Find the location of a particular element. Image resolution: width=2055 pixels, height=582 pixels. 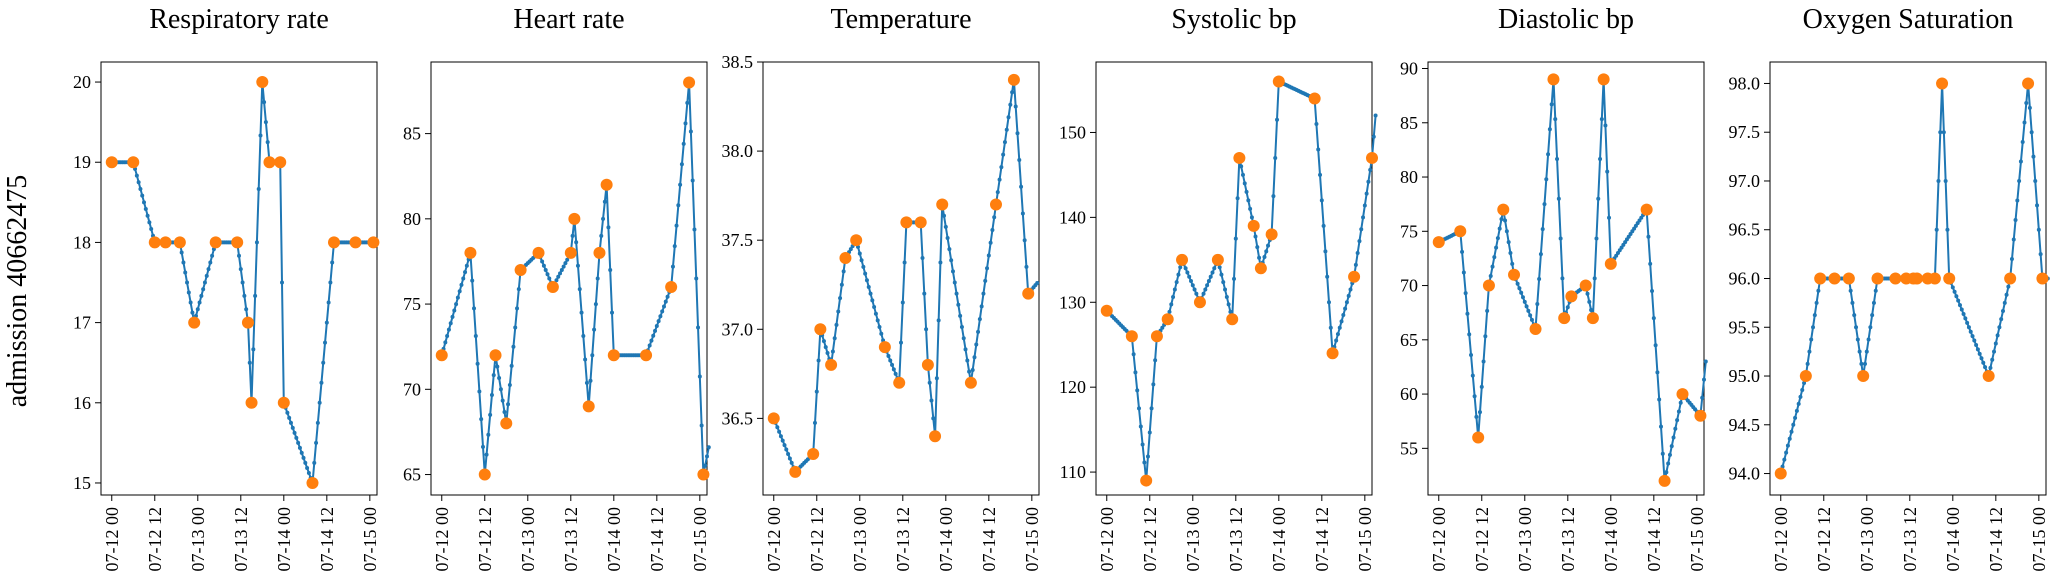

x-tick-label: 07-14 12 is located at coordinates (1996, 539).